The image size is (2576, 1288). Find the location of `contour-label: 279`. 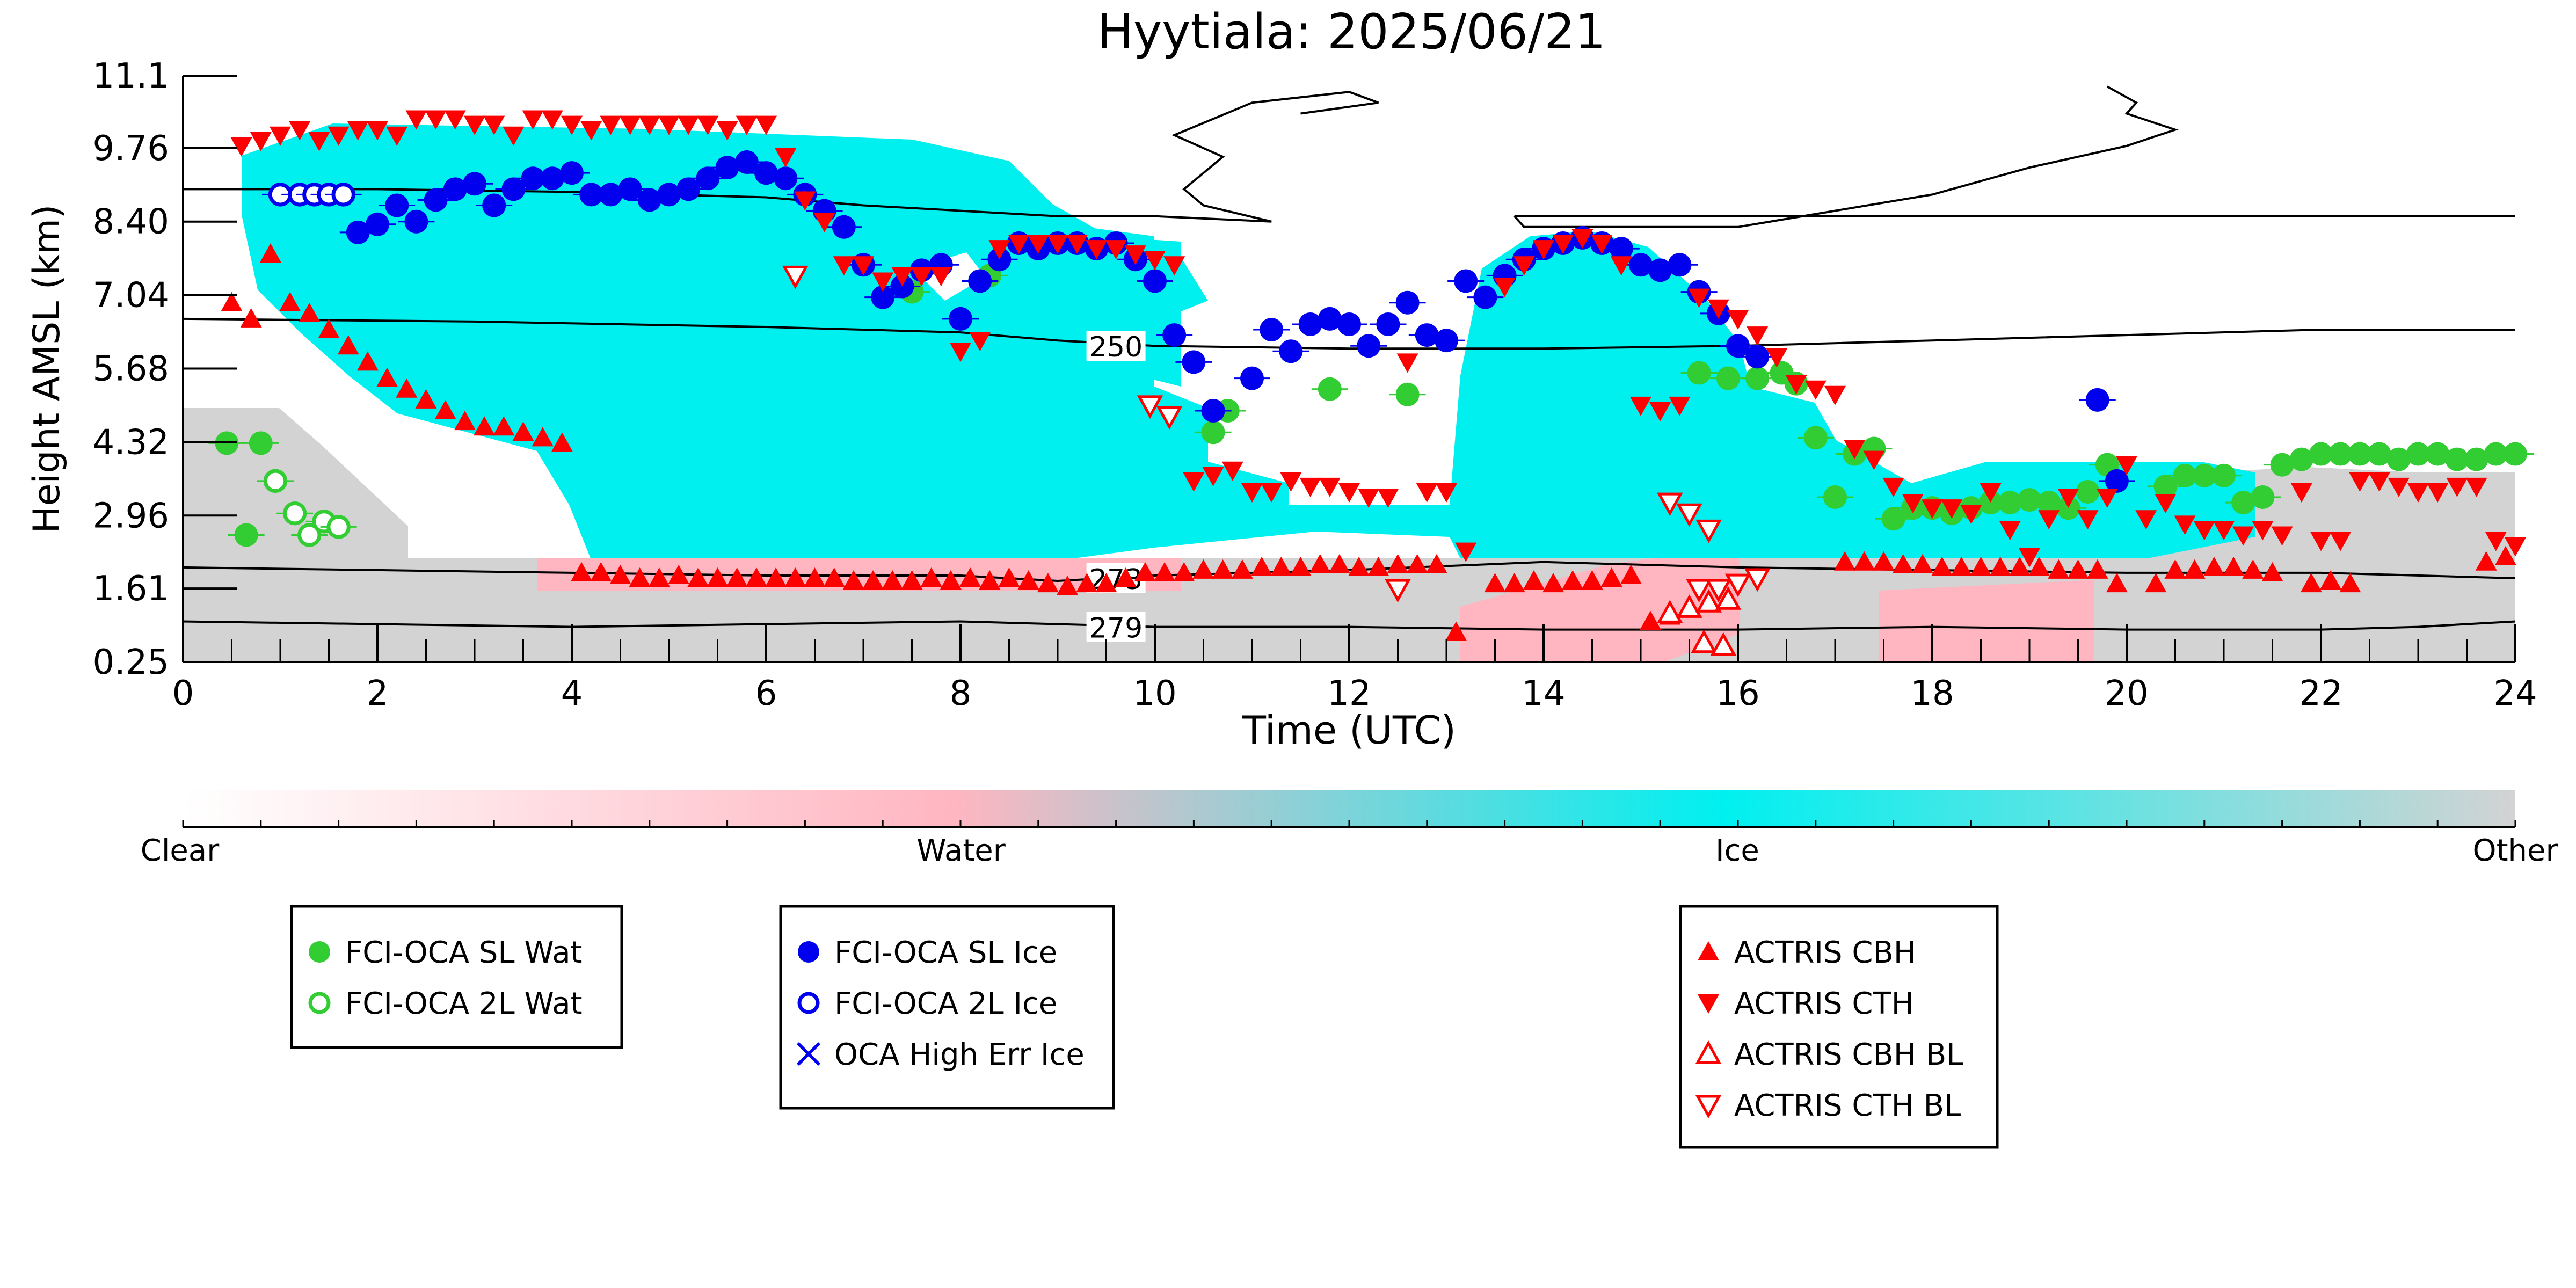

contour-label: 279 is located at coordinates (1116, 629).